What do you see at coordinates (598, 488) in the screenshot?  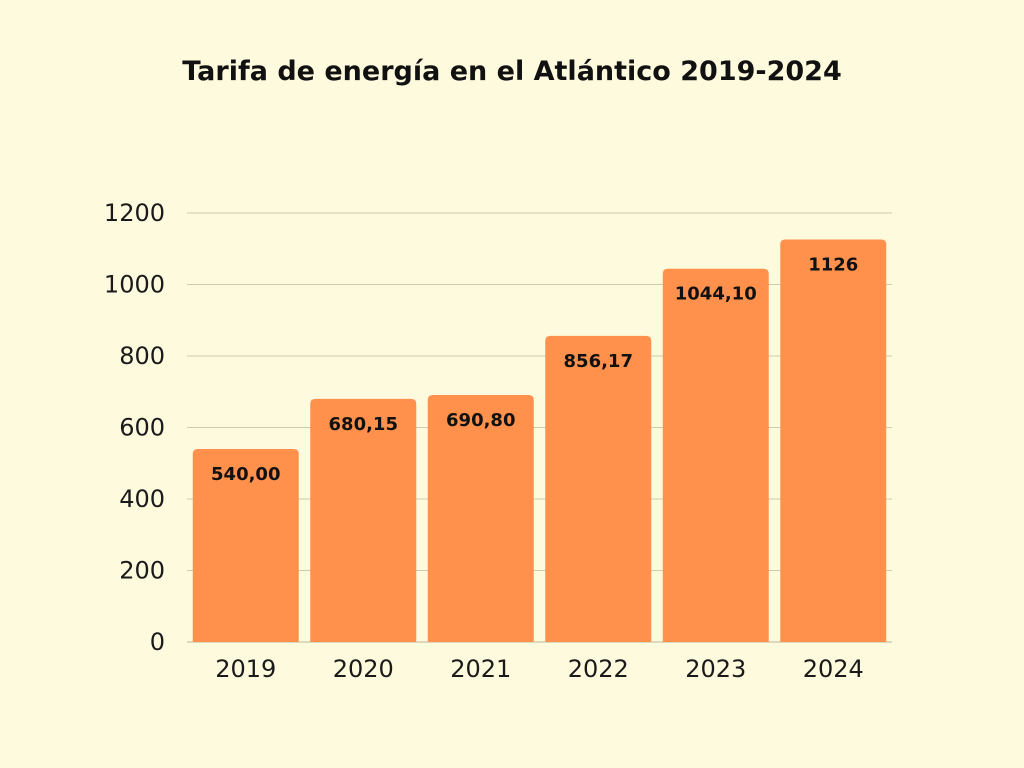 I see `bar-2022` at bounding box center [598, 488].